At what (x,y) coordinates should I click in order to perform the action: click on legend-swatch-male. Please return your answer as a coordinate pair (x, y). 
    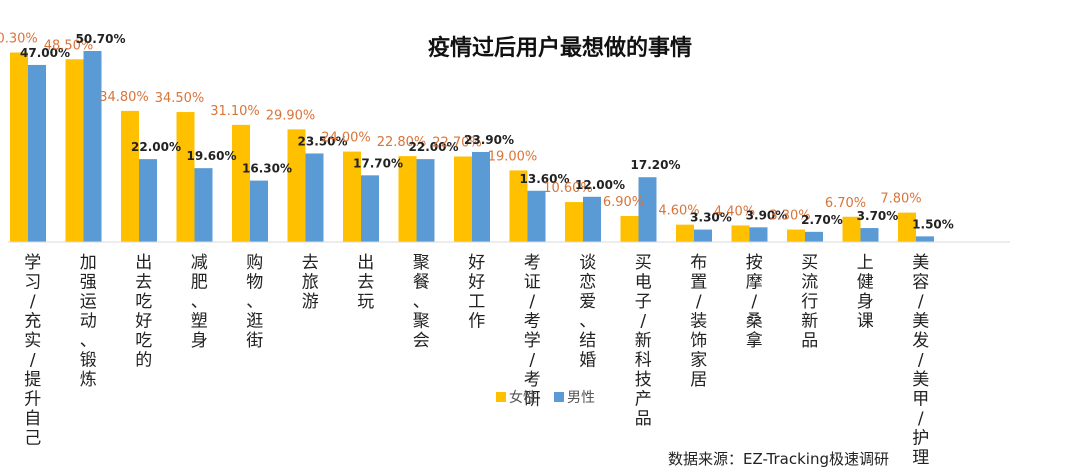
    Looking at the image, I should click on (559, 397).